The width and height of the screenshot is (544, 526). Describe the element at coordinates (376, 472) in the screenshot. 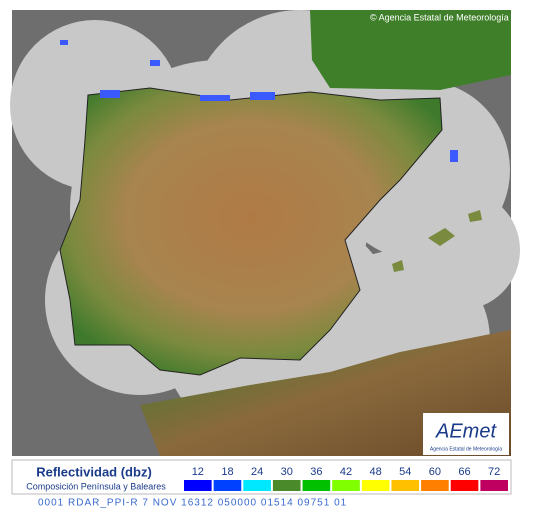

I see `legend-label: 48` at that location.